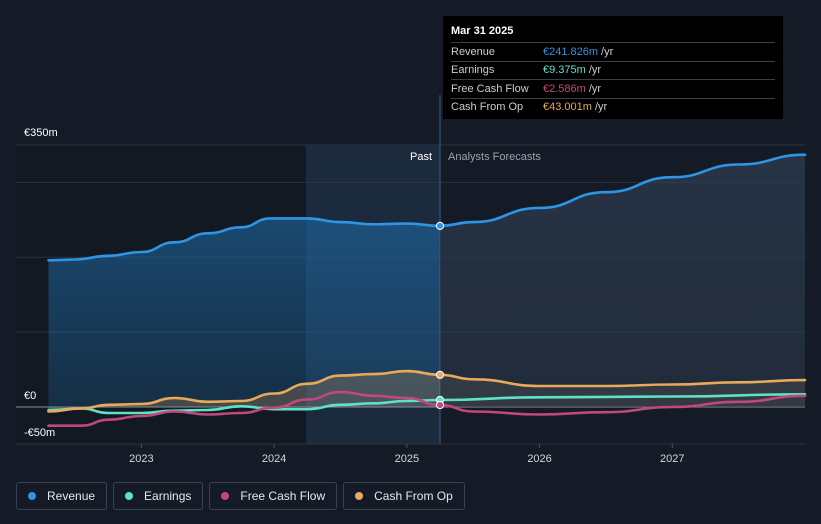  I want to click on legend-item-cash-from-op: Cash From Op, so click(404, 496).